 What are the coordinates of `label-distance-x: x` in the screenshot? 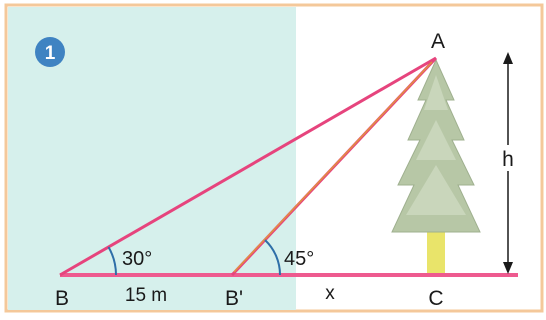 It's located at (330, 293).